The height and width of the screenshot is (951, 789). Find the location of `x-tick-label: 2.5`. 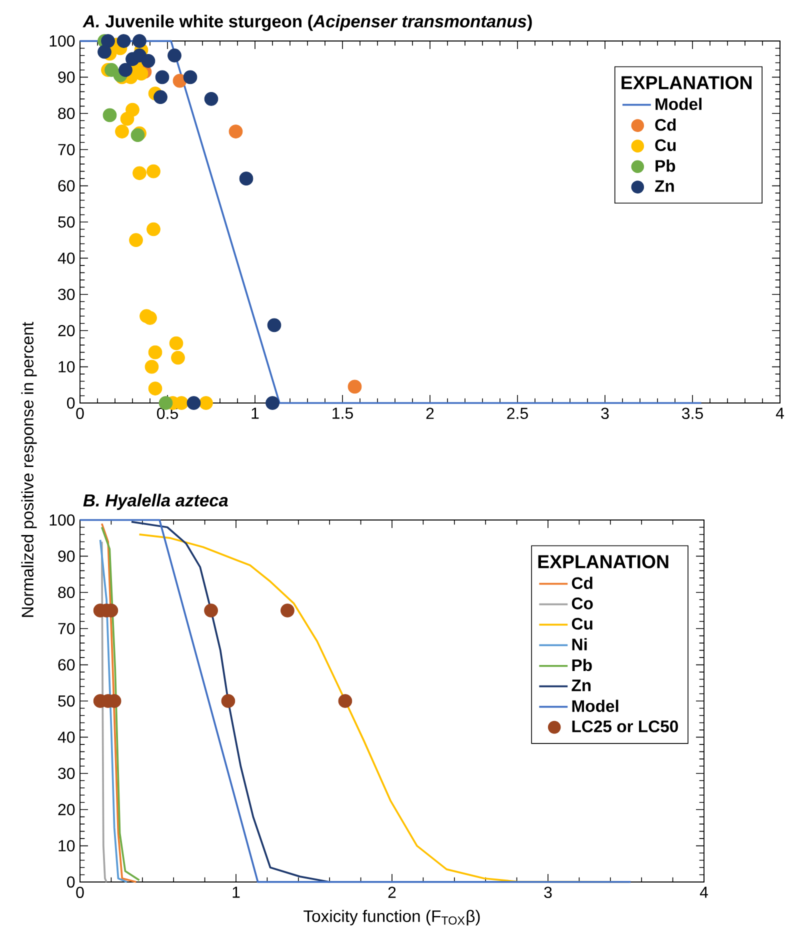

x-tick-label: 2.5 is located at coordinates (517, 414).